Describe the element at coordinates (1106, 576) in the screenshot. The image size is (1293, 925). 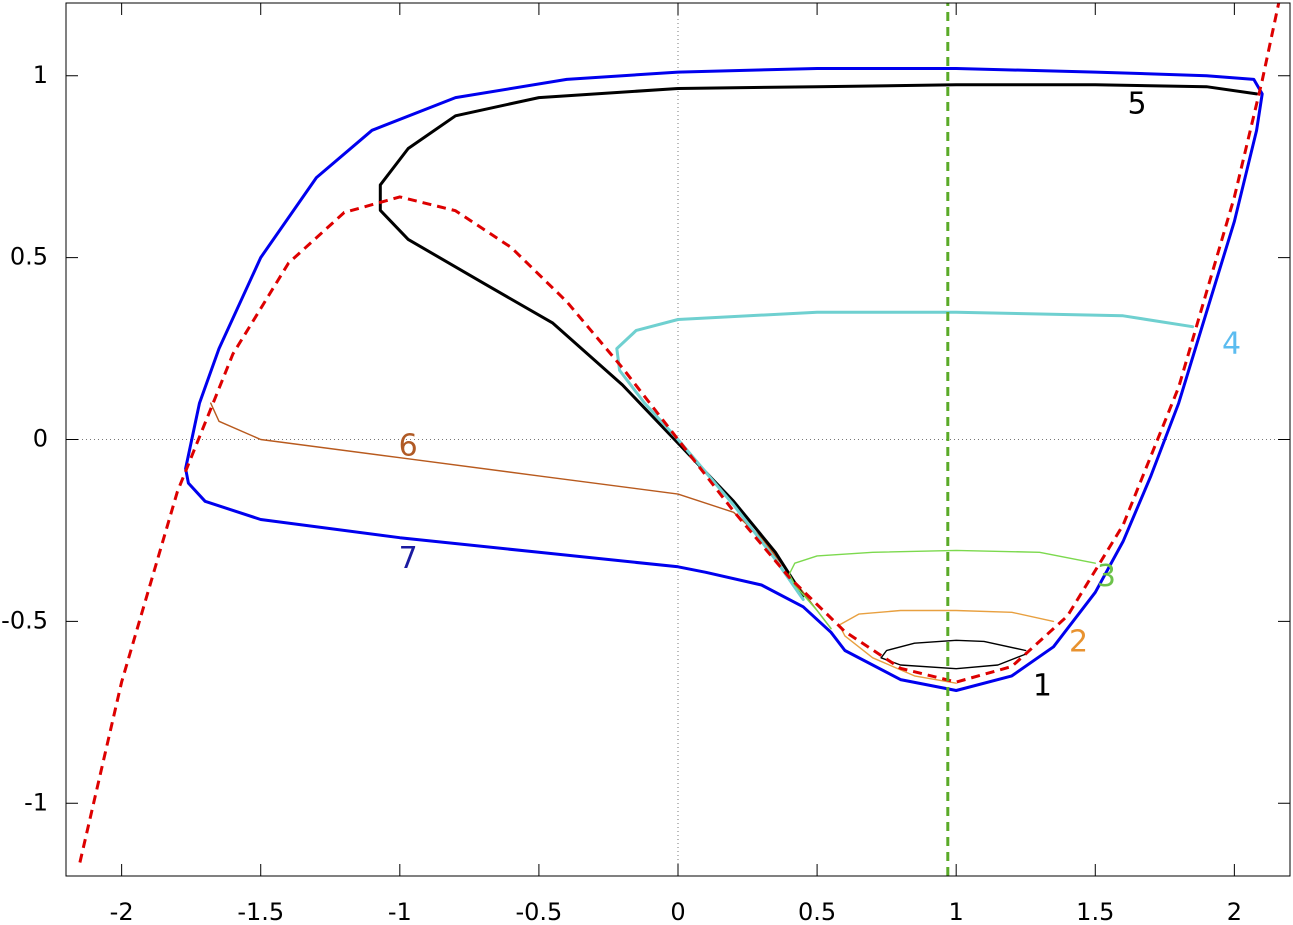
I see `curve-label: 3` at that location.